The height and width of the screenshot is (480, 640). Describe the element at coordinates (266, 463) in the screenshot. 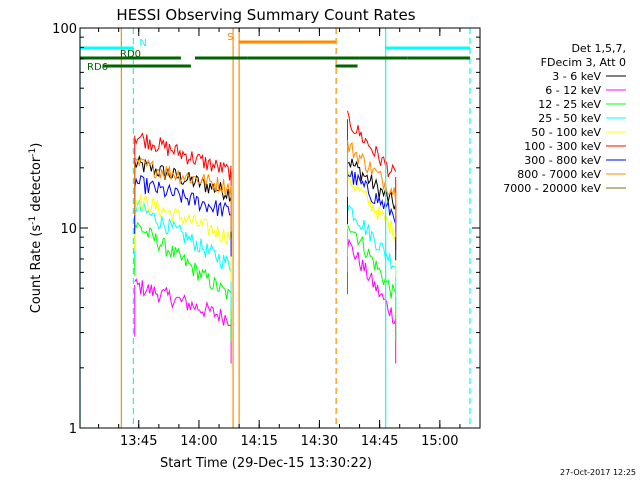

I see `x-axis-label: Start Time (29-Dec-15 13:30:22)` at that location.